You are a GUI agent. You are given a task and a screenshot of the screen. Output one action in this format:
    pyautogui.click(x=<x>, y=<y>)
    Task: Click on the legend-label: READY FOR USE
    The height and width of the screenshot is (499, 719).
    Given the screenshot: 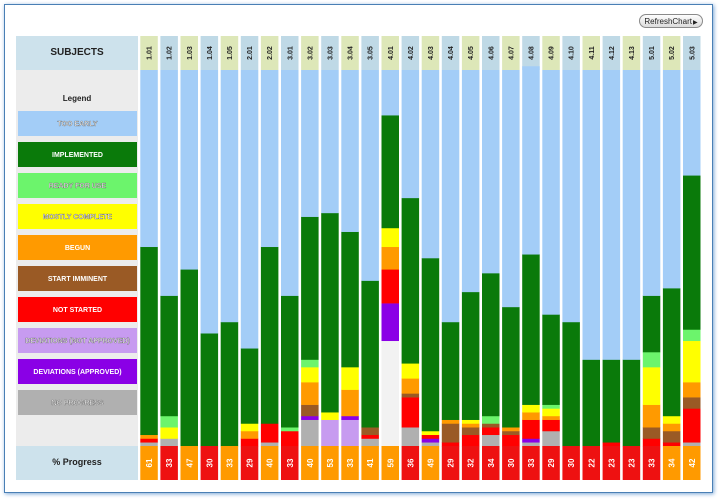 What is the action you would take?
    pyautogui.click(x=78, y=186)
    